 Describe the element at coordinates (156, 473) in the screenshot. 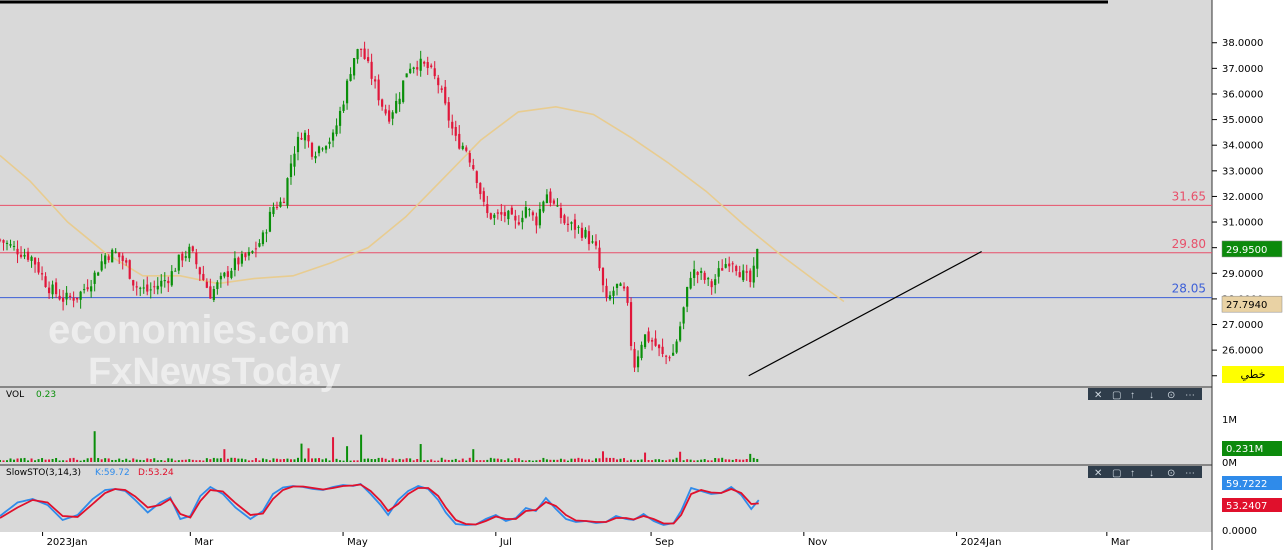

I see `stochastic-d-label: D:53.24` at that location.